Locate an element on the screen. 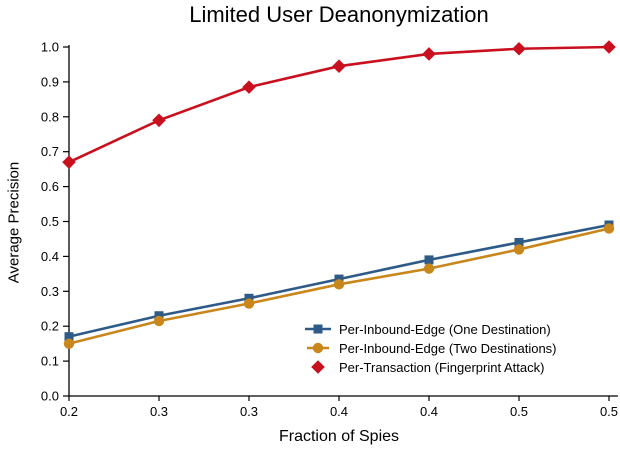 This screenshot has height=455, width=620. square-marker-icon is located at coordinates (318, 329).